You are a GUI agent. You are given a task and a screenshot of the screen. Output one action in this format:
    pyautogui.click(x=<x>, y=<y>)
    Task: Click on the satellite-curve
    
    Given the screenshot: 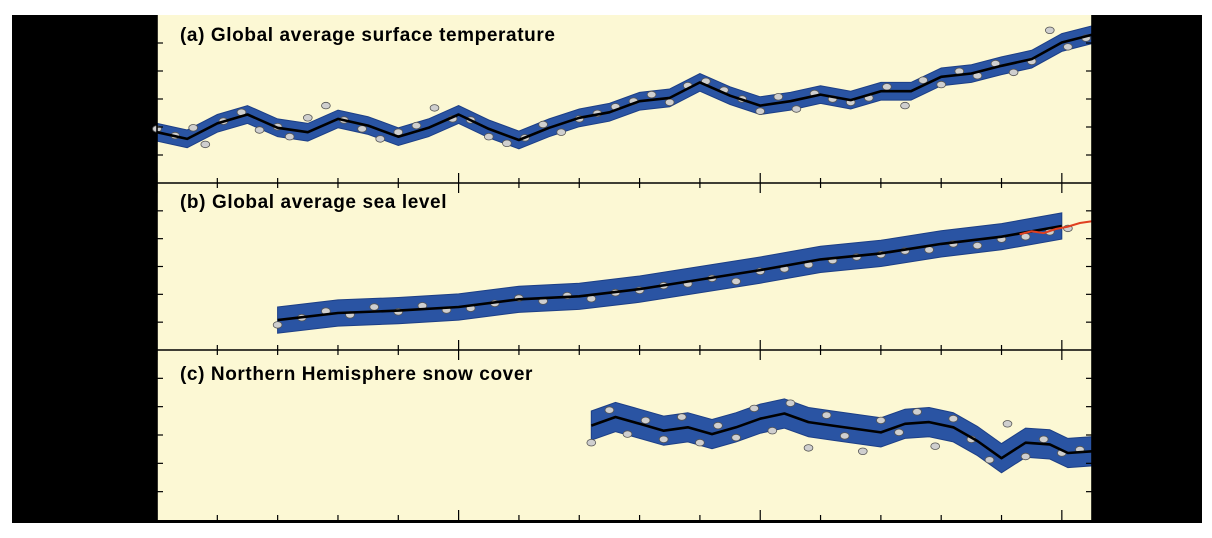 What is the action you would take?
    pyautogui.click(x=1056, y=228)
    